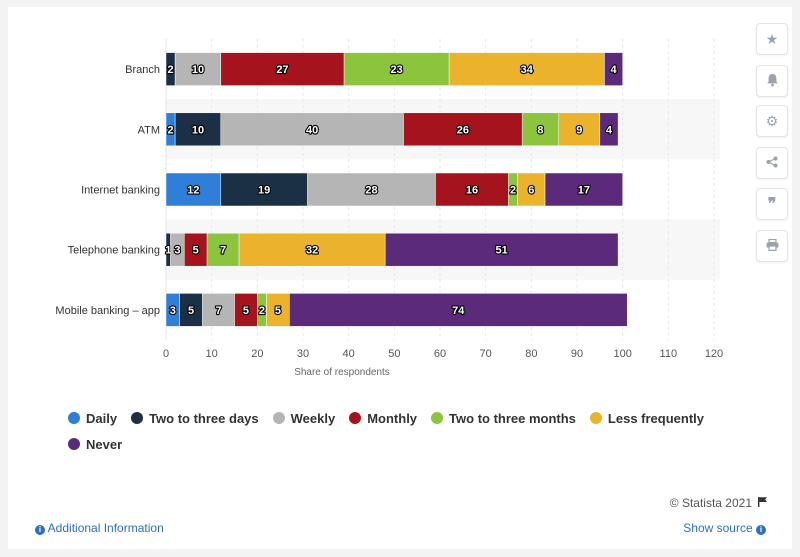 The image size is (800, 557). I want to click on share-button, so click(772, 163).